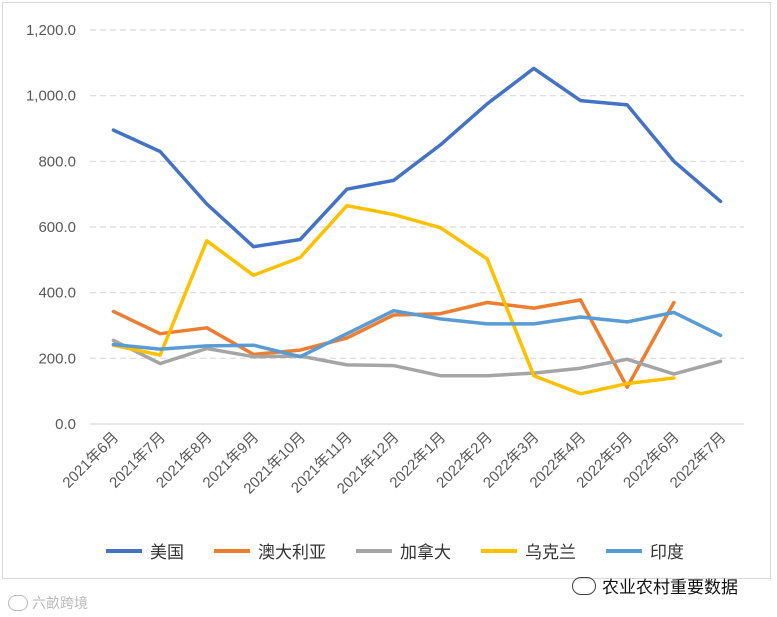 The image size is (777, 617). I want to click on wechat-icon, so click(584, 585).